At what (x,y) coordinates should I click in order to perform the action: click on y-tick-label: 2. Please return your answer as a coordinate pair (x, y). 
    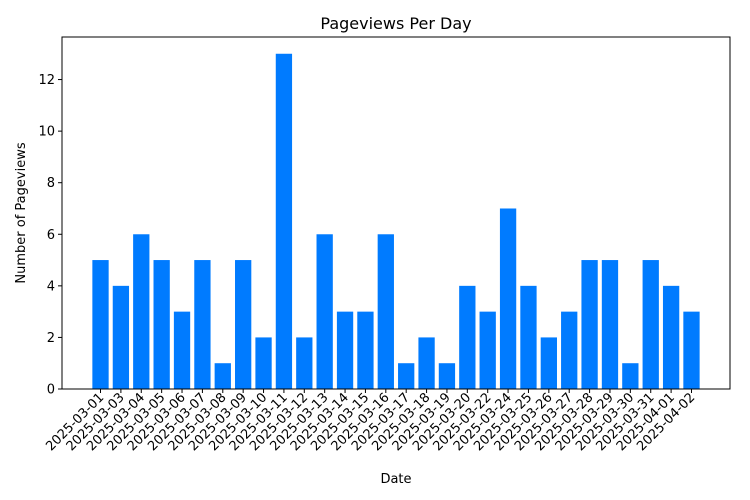
    Looking at the image, I should click on (51, 338).